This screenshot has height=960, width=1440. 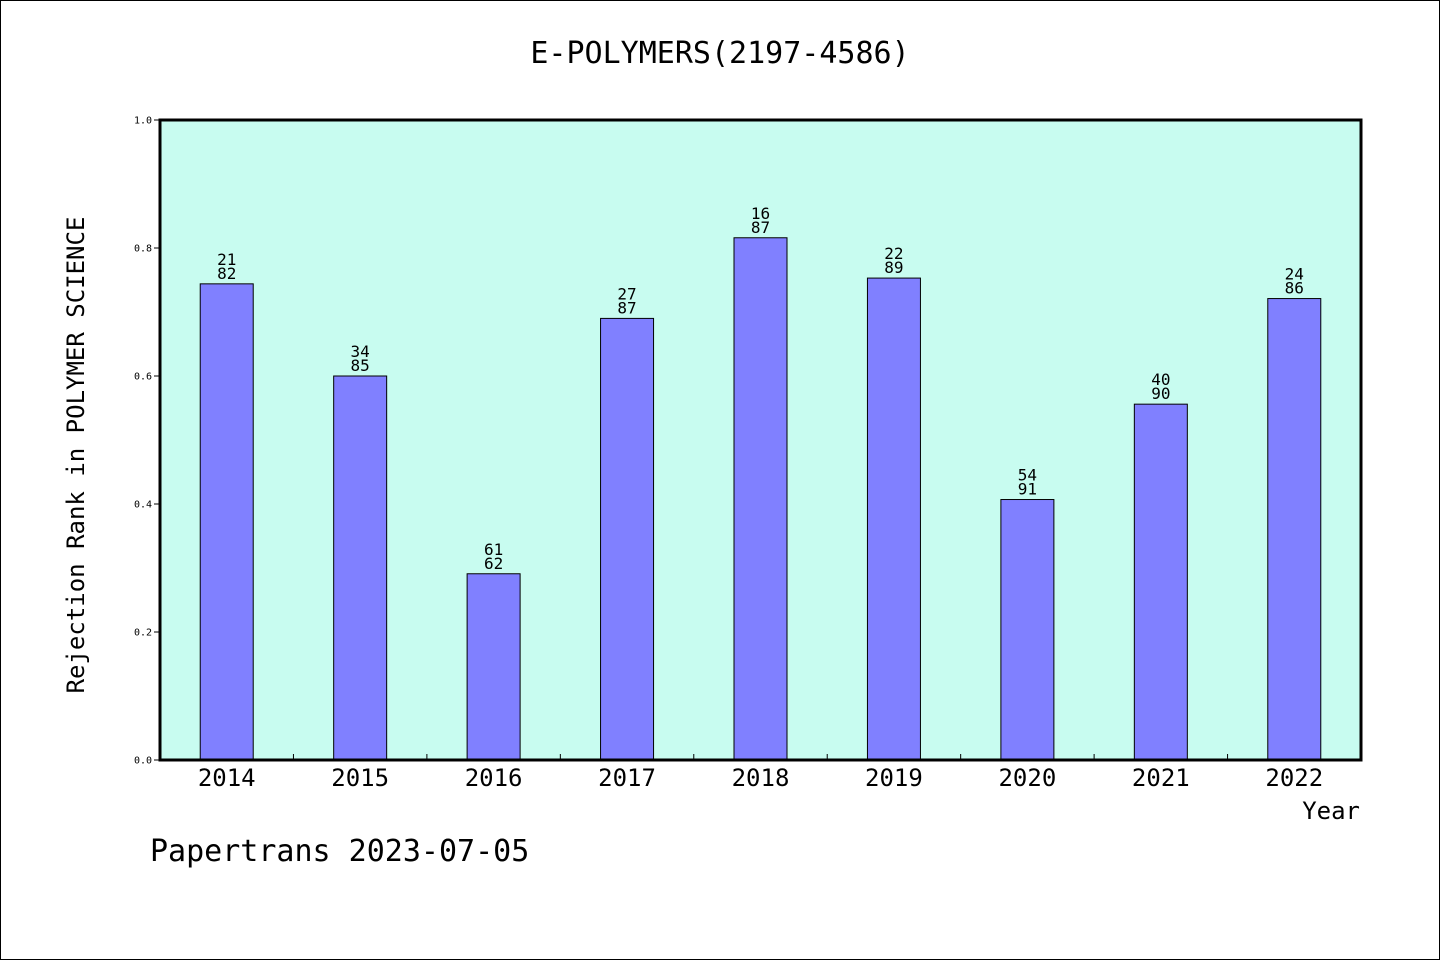 What do you see at coordinates (147, 441) in the screenshot?
I see `y-axis: 0.0 0.2 0.4 0.6 0.8 1.0` at bounding box center [147, 441].